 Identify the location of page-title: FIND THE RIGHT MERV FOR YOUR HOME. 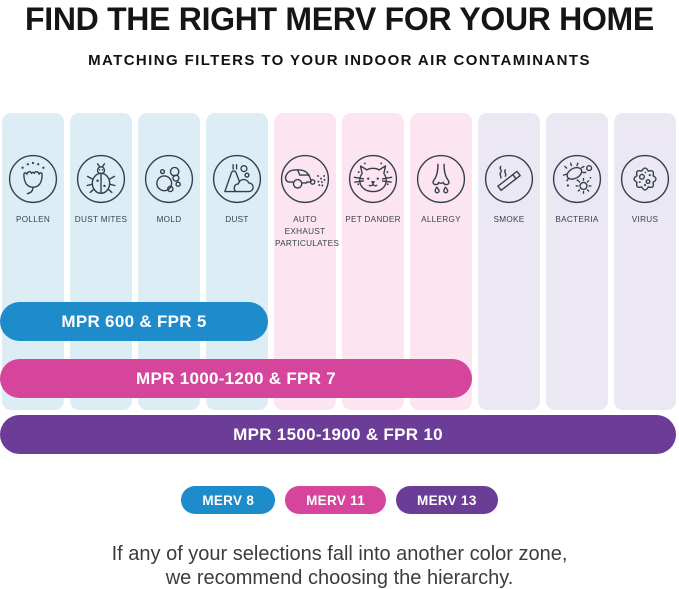
(339, 19).